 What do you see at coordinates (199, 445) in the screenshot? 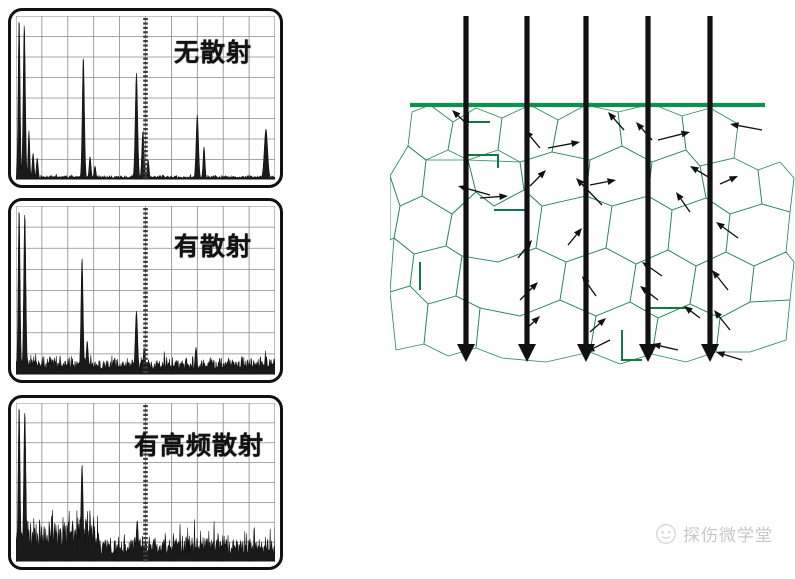
I see `panel-label-high-freq-scatter: 有高频散射` at bounding box center [199, 445].